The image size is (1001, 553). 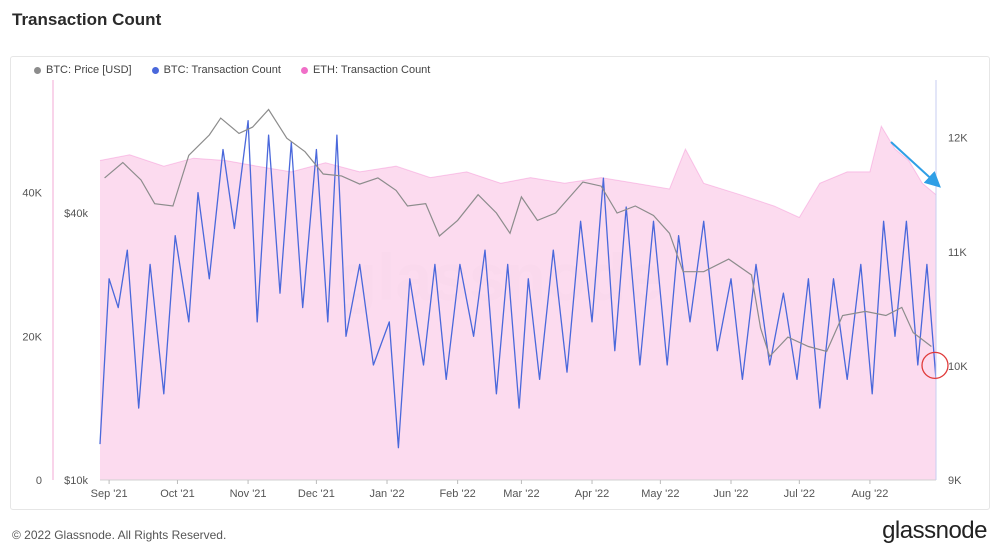 I want to click on right-tick-label: 9K, so click(x=955, y=481).